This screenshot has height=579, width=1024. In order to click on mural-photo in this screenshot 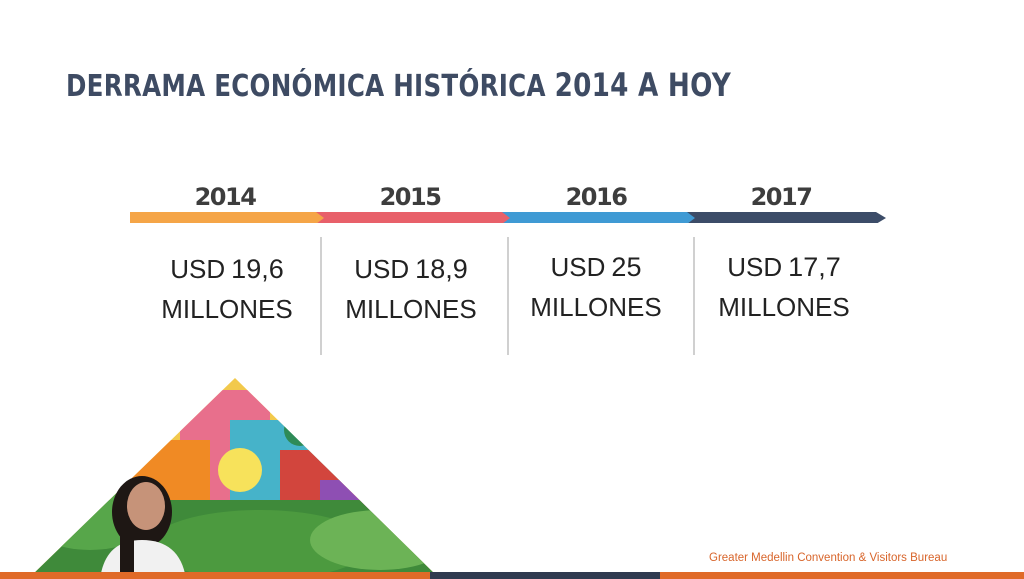, I will do `click(234, 478)`.